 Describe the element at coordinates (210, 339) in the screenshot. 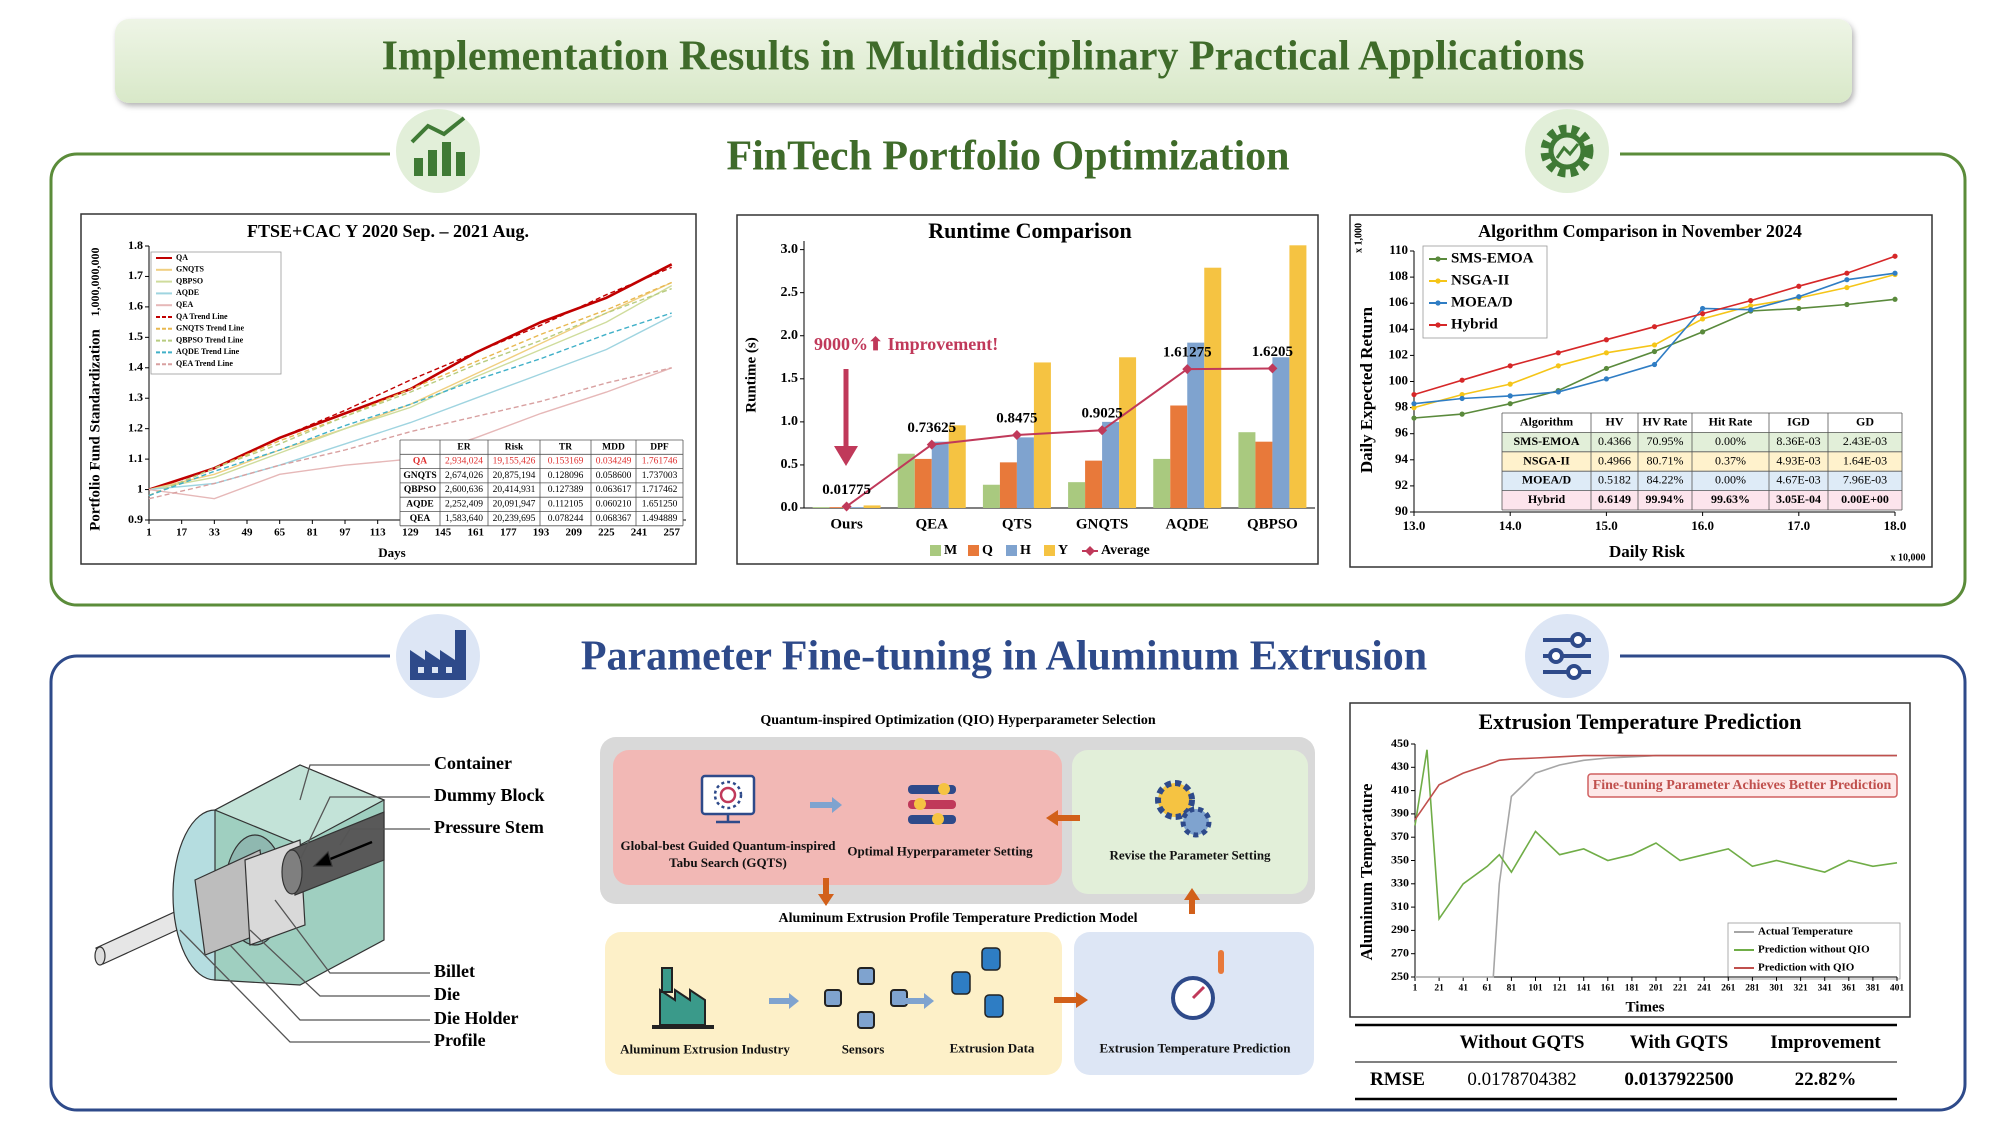

I see `legend-label: QBPSO Trend Line` at that location.